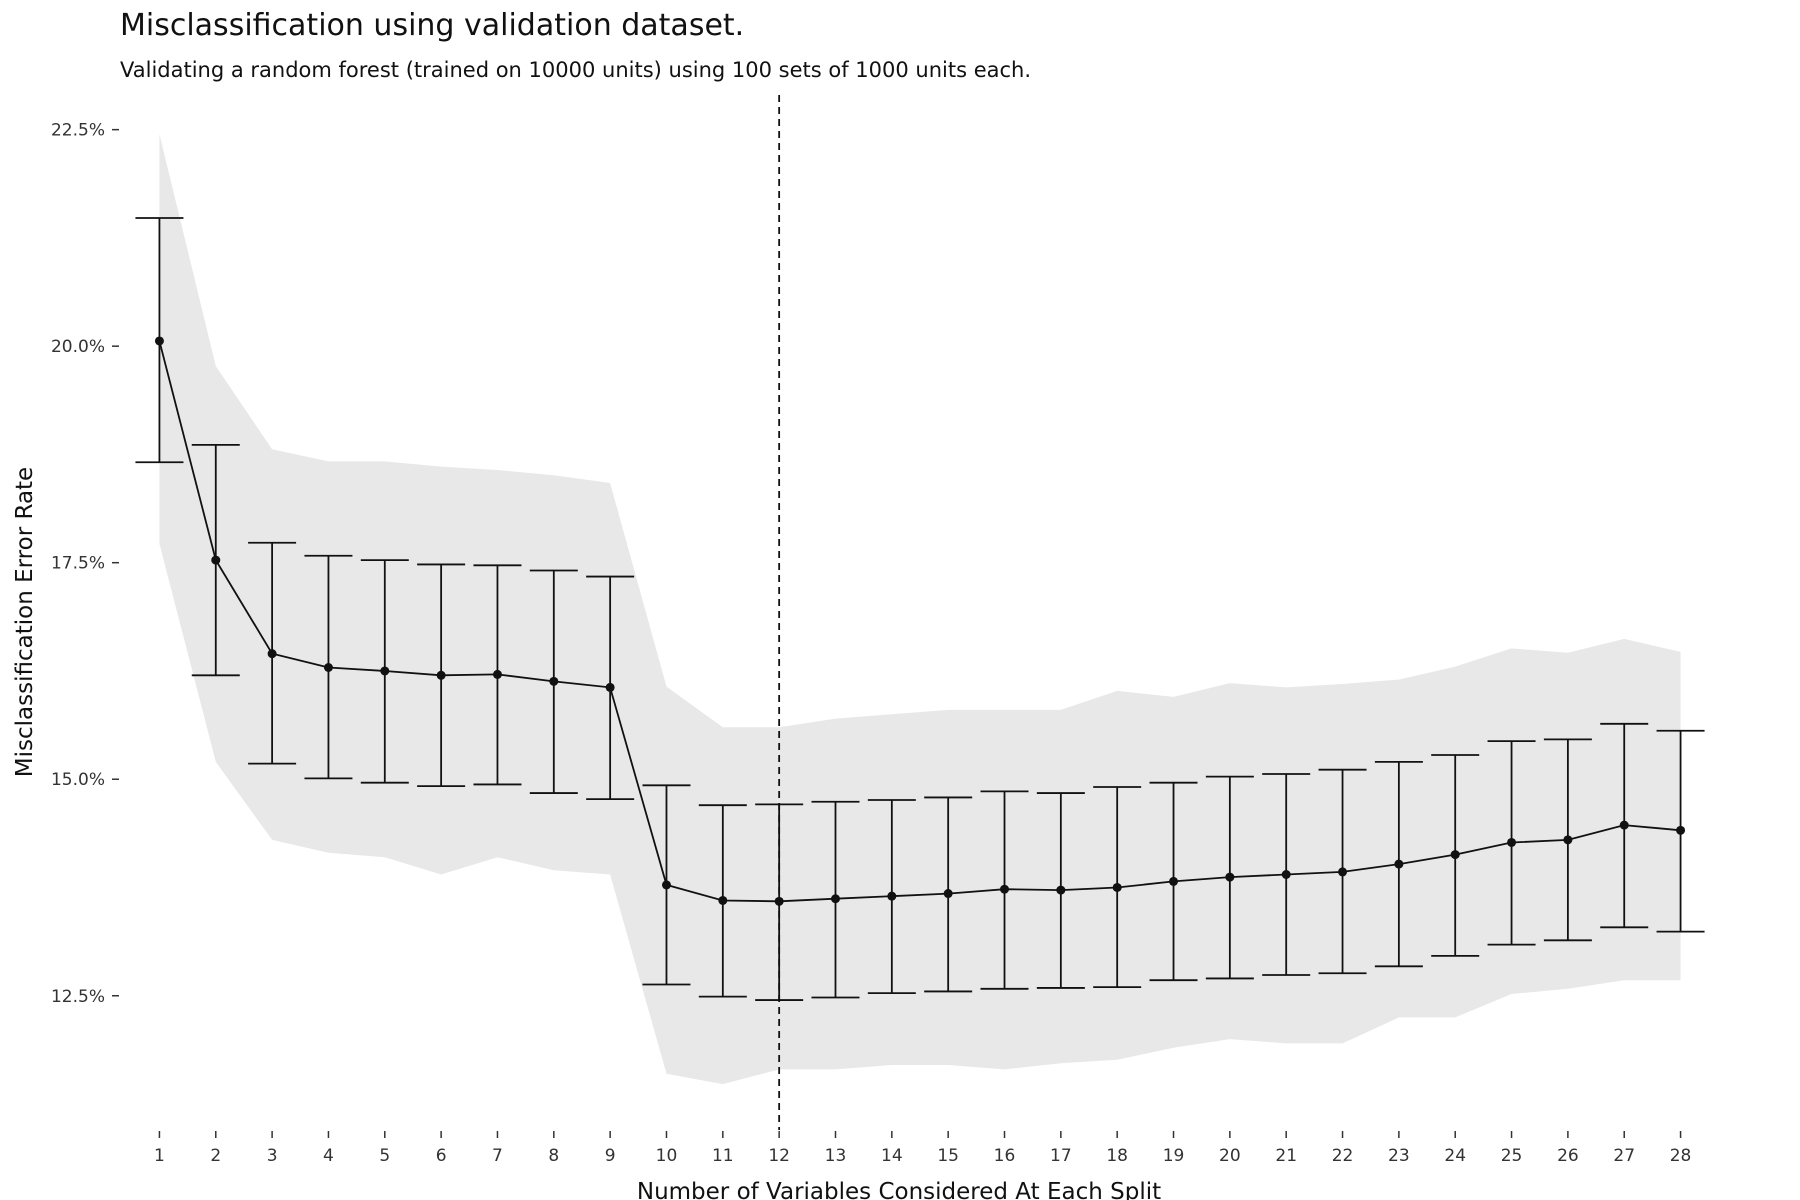 This screenshot has height=1200, width=1800. Describe the element at coordinates (497, 1156) in the screenshot. I see `x-tick-label: 7` at that location.